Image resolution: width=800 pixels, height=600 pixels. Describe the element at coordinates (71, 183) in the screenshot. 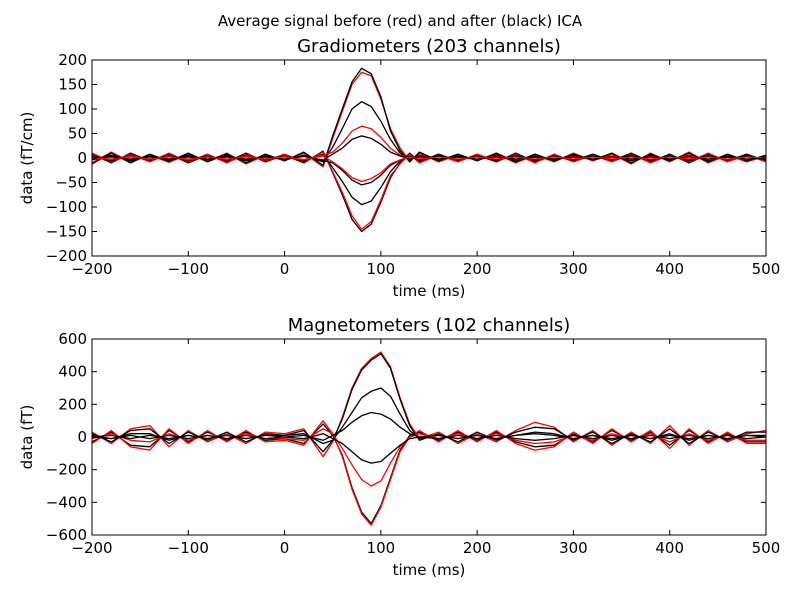

I see `y-tick-label: −50` at that location.